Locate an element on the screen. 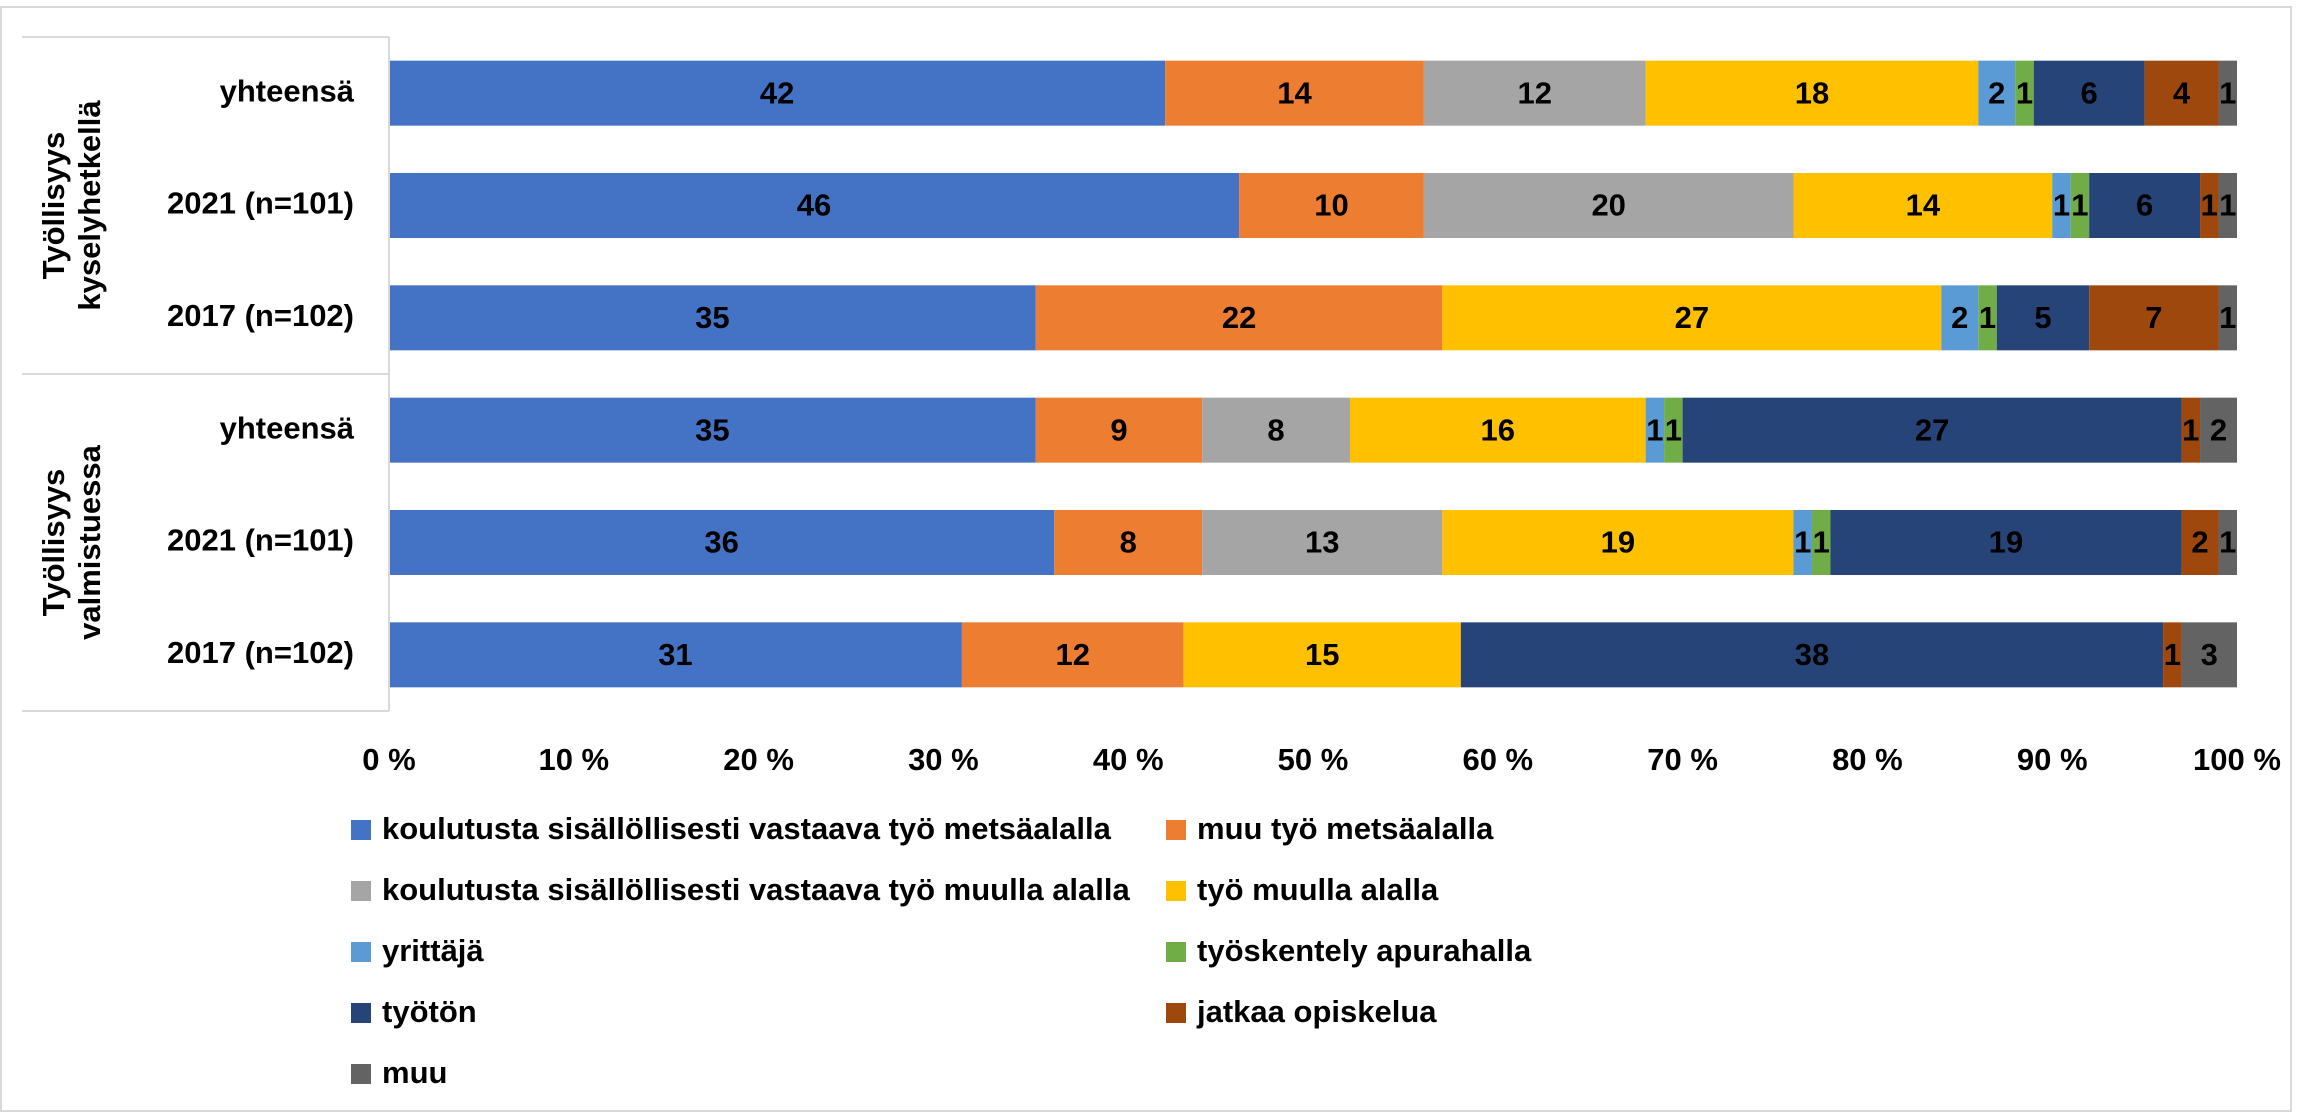  data-label: 15 is located at coordinates (1322, 654).